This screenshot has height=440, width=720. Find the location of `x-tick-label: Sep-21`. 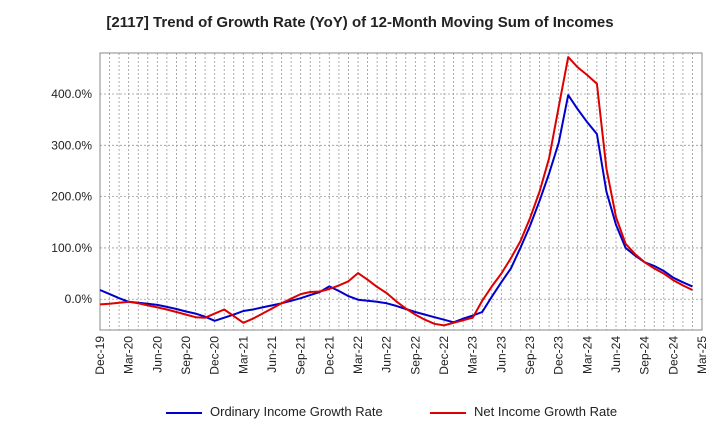

x-tick-label: Sep-21 is located at coordinates (301, 355).